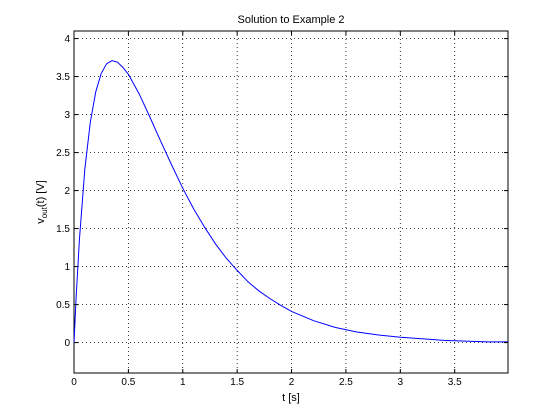  I want to click on y-axis-label-suffix: (t) [V], so click(41, 193).